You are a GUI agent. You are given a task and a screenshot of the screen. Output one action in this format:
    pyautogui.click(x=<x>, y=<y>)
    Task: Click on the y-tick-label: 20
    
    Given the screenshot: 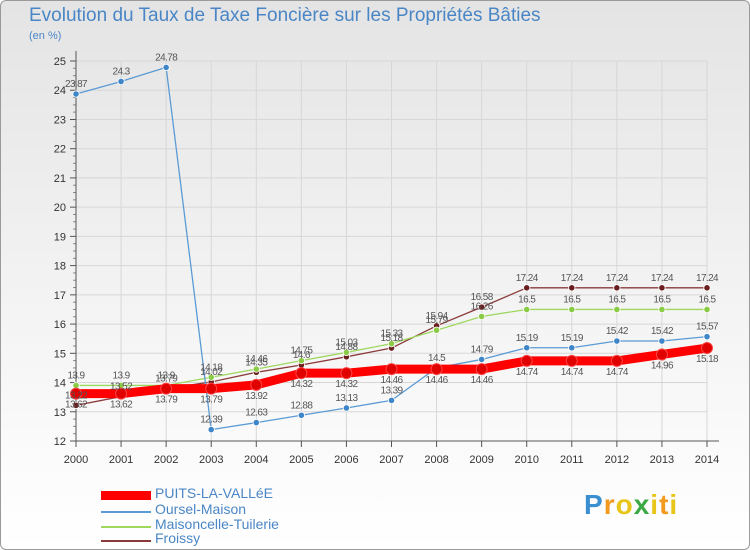 What is the action you would take?
    pyautogui.click(x=60, y=208)
    